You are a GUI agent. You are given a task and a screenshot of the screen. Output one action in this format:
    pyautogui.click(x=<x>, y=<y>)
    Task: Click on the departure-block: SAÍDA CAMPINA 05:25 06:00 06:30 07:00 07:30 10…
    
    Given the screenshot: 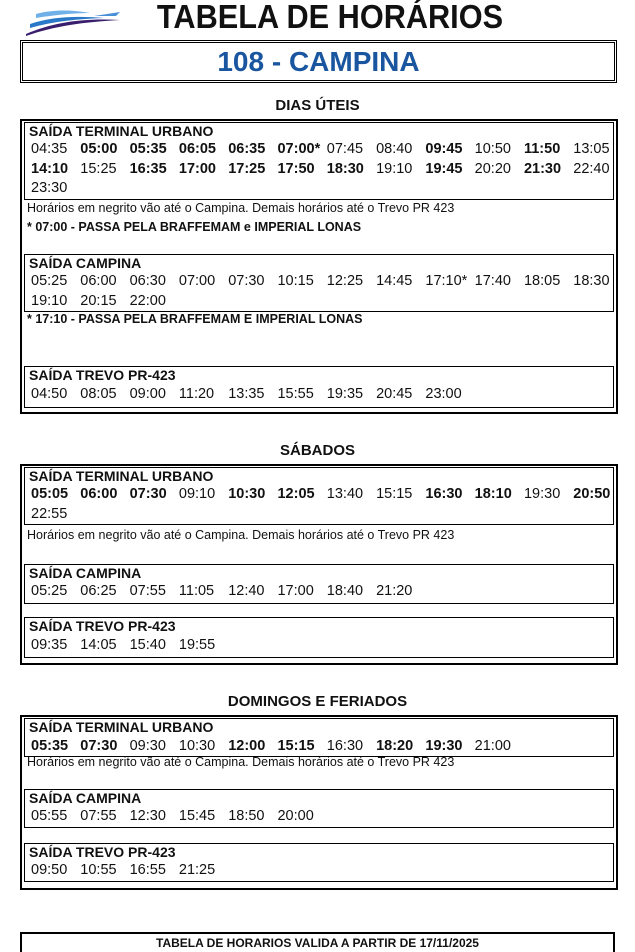 What is the action you would take?
    pyautogui.click(x=319, y=283)
    